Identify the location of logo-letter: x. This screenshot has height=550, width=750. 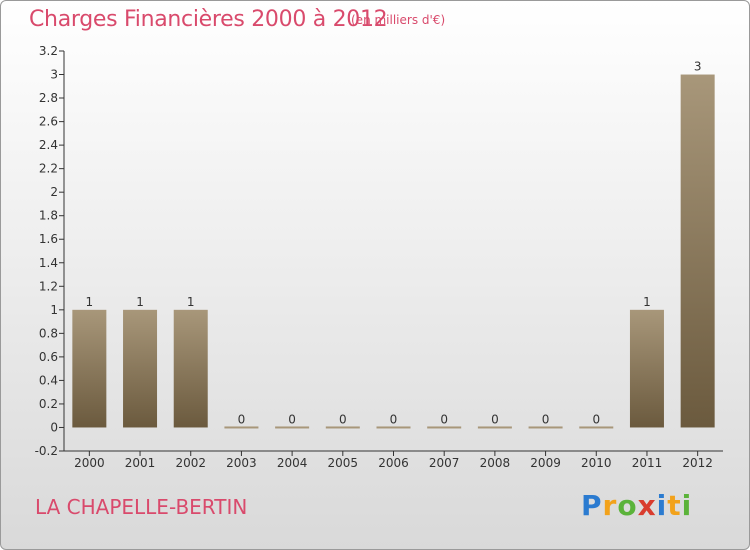
(647, 505).